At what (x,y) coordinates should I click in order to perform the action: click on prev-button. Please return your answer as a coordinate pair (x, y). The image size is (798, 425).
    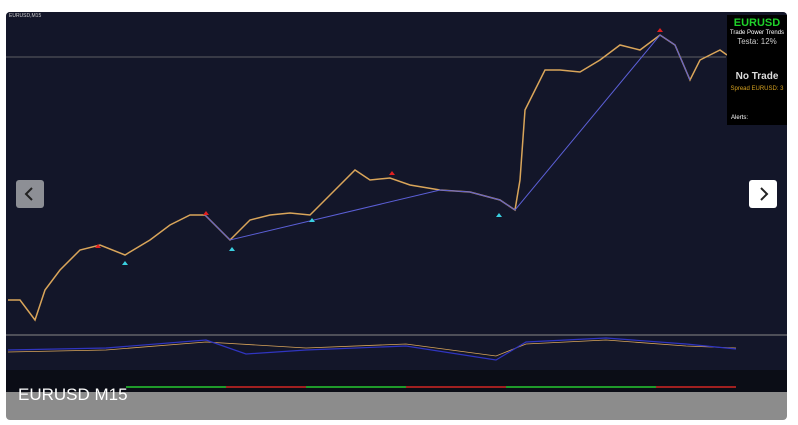
    Looking at the image, I should click on (30, 194).